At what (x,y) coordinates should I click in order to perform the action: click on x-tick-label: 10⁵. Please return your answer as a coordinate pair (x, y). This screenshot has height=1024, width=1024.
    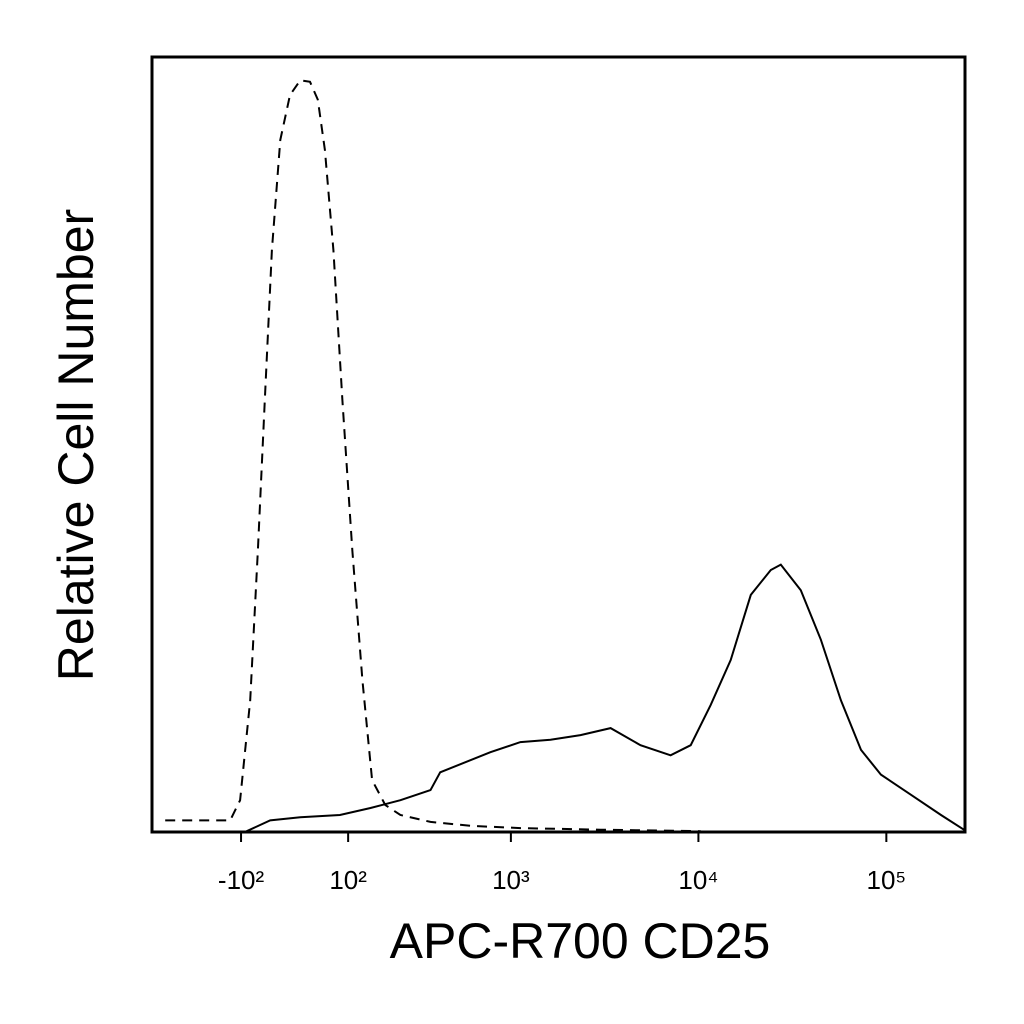
    Looking at the image, I should click on (886, 880).